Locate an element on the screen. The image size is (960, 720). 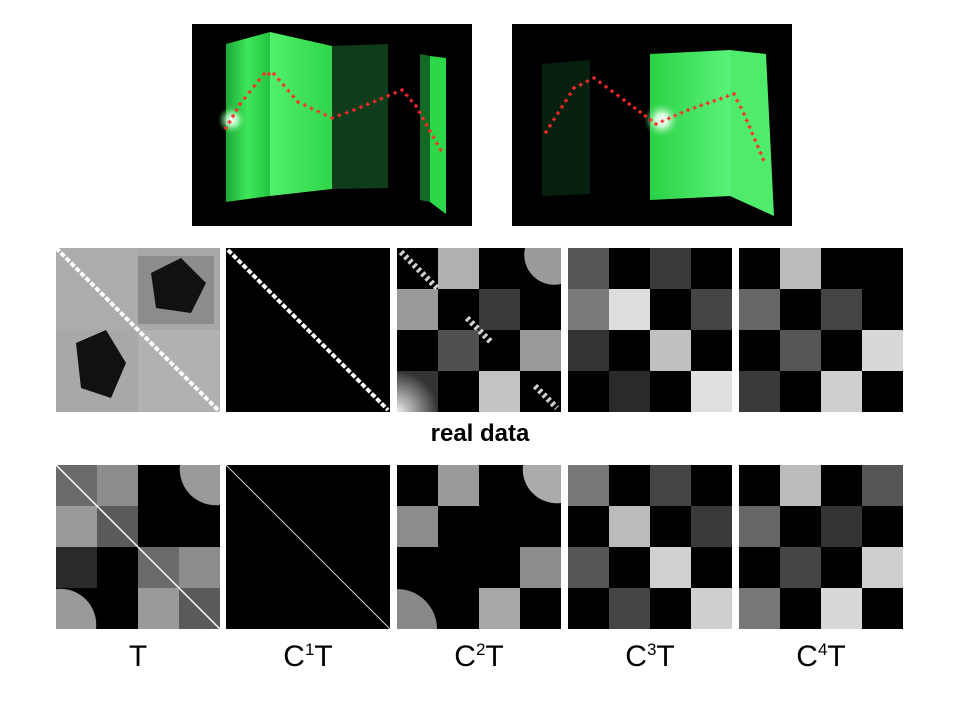
real-matrix-C1T is located at coordinates (308, 330).